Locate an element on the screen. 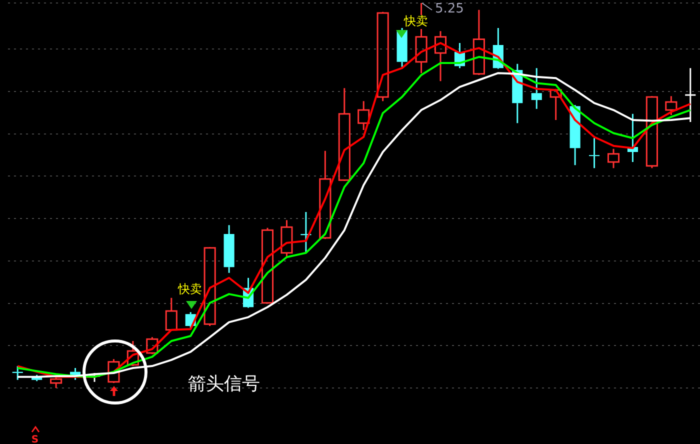 The width and height of the screenshot is (700, 444). annotation: 箭头信号 is located at coordinates (224, 384).